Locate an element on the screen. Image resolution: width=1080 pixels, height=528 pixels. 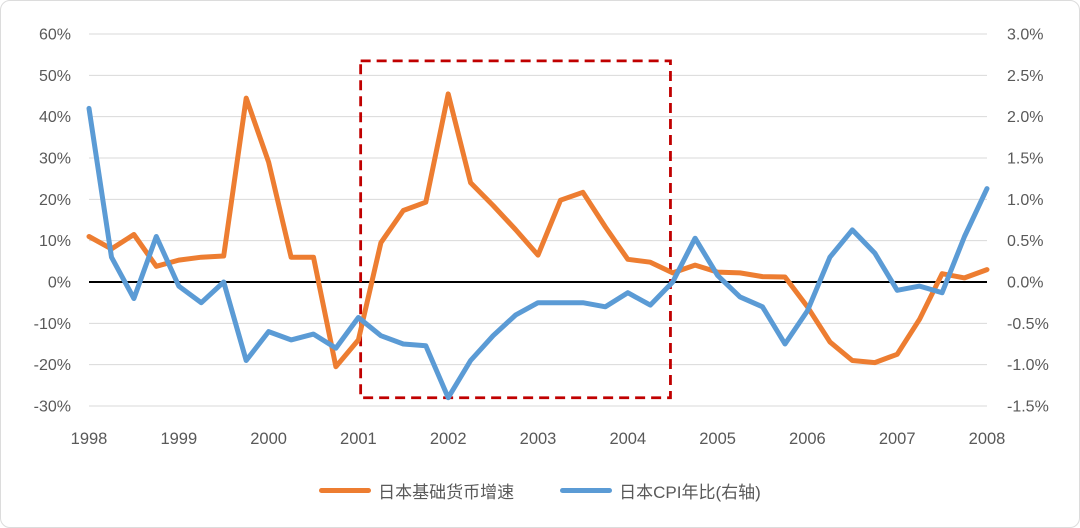
legend-swatch-base-money is located at coordinates (345, 490).